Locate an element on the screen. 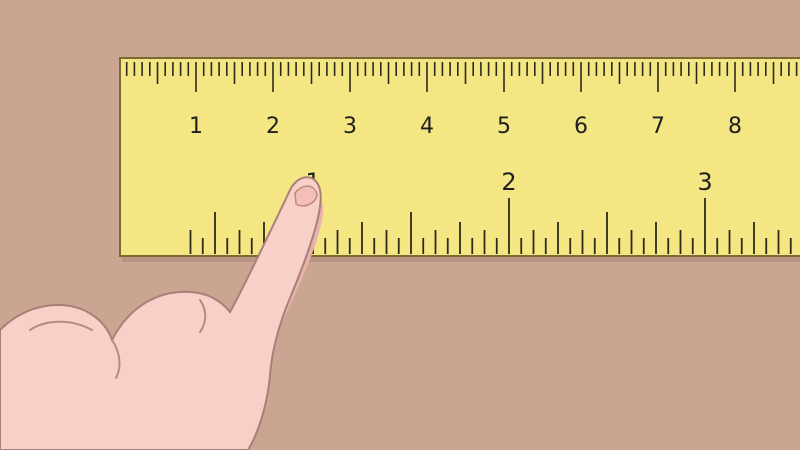  cm-label: 7 is located at coordinates (658, 126).